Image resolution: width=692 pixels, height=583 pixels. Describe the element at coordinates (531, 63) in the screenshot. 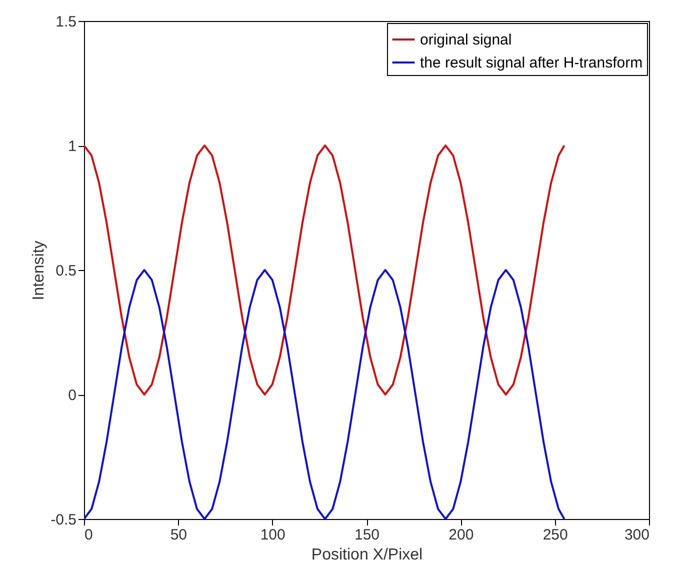

I see `legend-label: the result signal after H-transform` at that location.